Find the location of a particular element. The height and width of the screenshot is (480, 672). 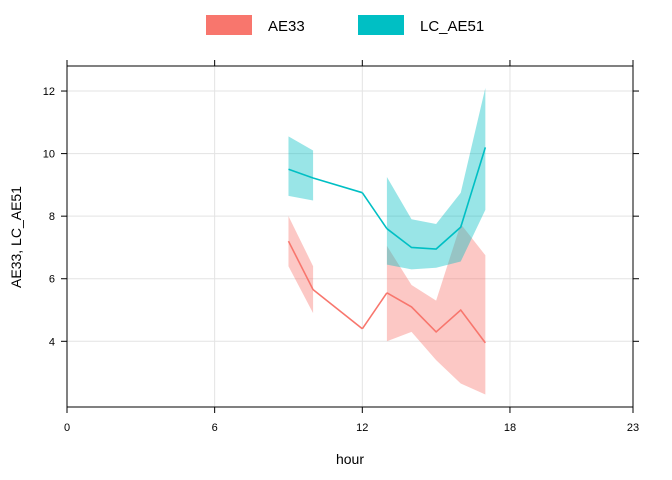

y-tick-label: 4 is located at coordinates (52, 342).